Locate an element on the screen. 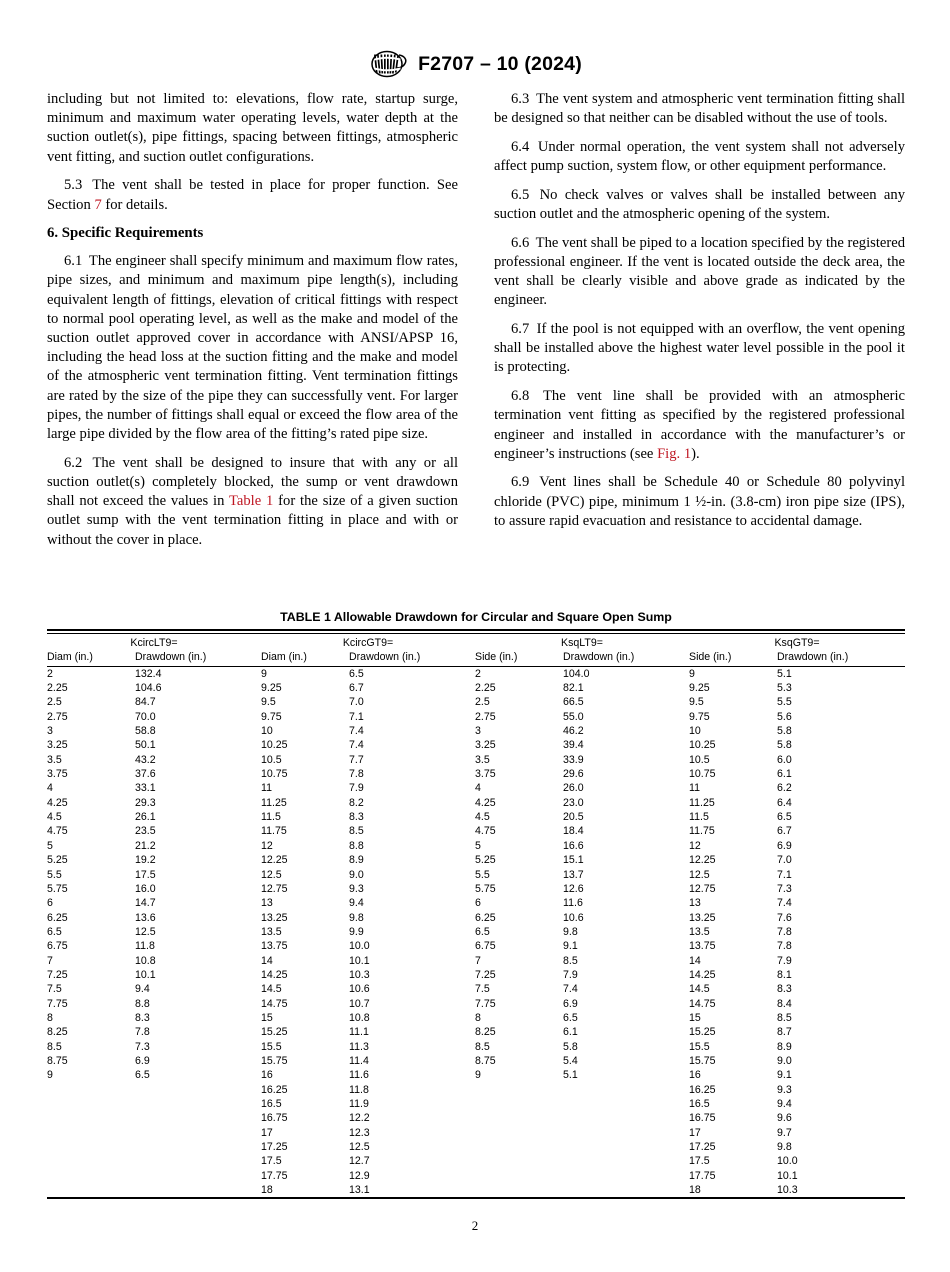  table-cell: 7.1 is located at coordinates (356, 716).